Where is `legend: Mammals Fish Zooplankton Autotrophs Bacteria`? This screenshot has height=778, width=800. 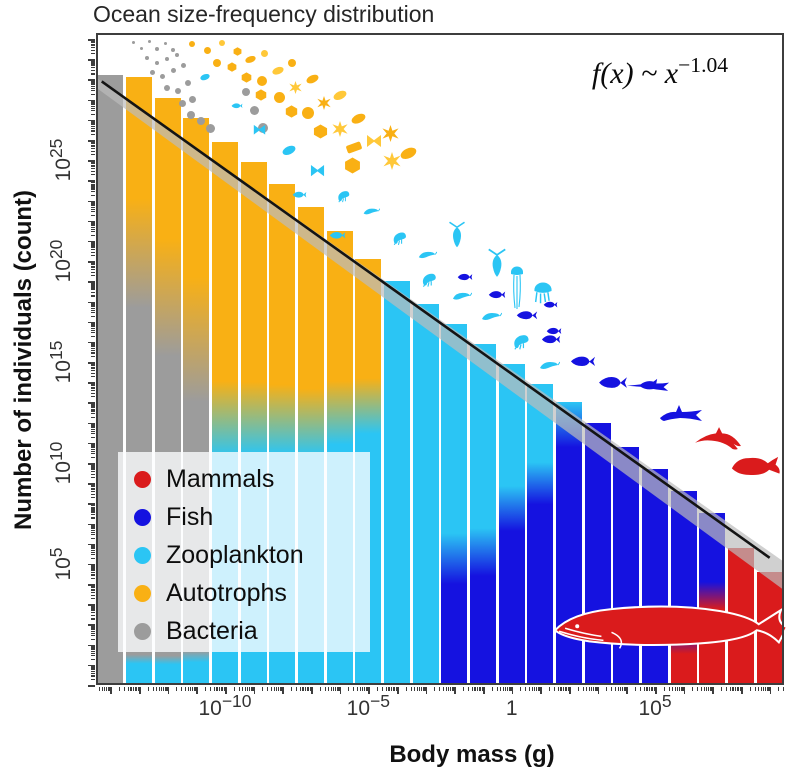
legend: Mammals Fish Zooplankton Autotrophs Bacteria is located at coordinates (244, 552).